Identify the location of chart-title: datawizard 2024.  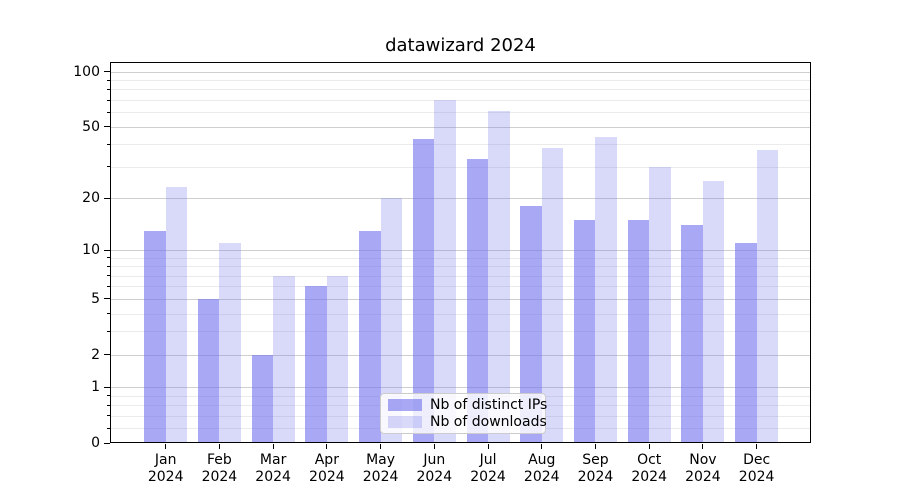
(460, 45).